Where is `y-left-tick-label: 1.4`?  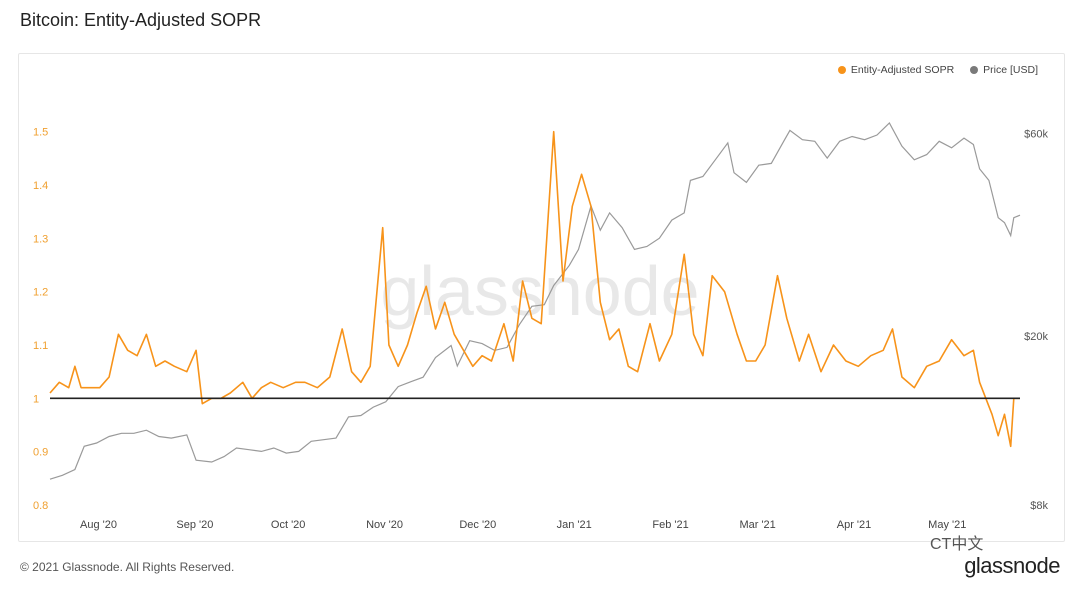
y-left-tick-label: 1.4 is located at coordinates (40, 186).